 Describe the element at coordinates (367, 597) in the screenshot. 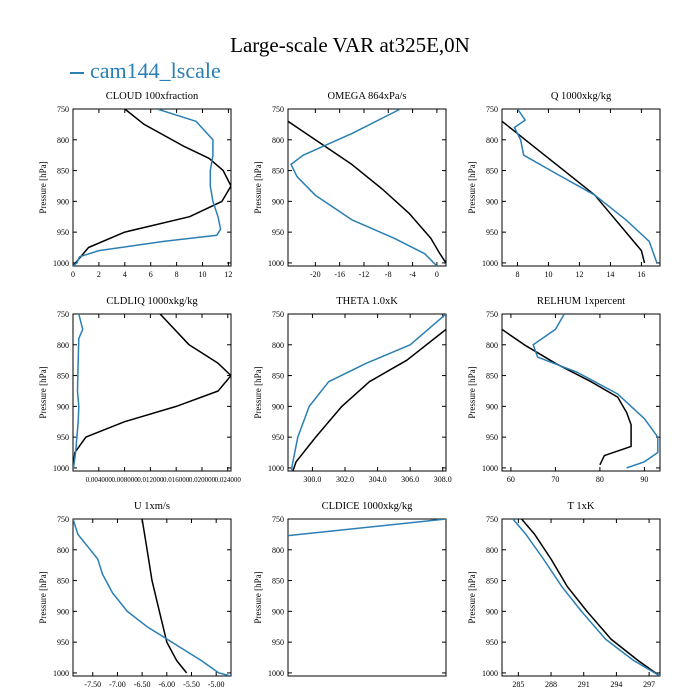

I see `panel-8-frame` at that location.